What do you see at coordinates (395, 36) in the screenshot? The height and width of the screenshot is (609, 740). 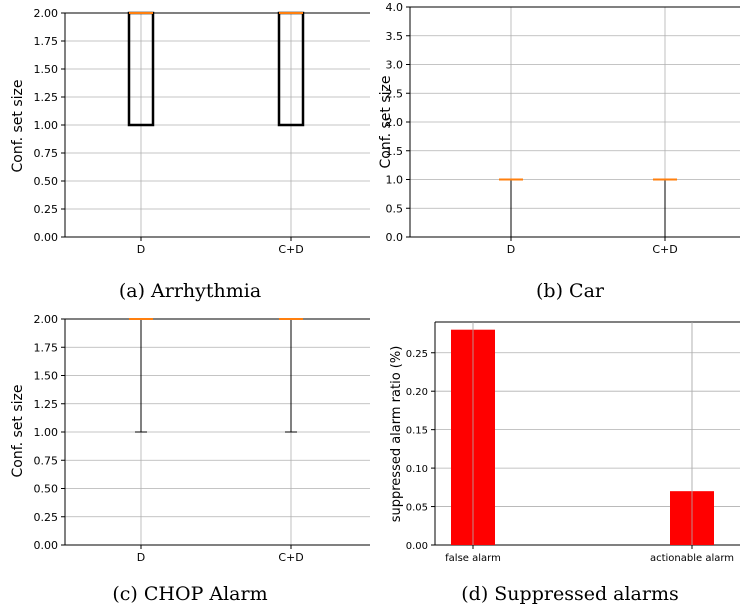 I see `y-tick-label: 3.5` at bounding box center [395, 36].